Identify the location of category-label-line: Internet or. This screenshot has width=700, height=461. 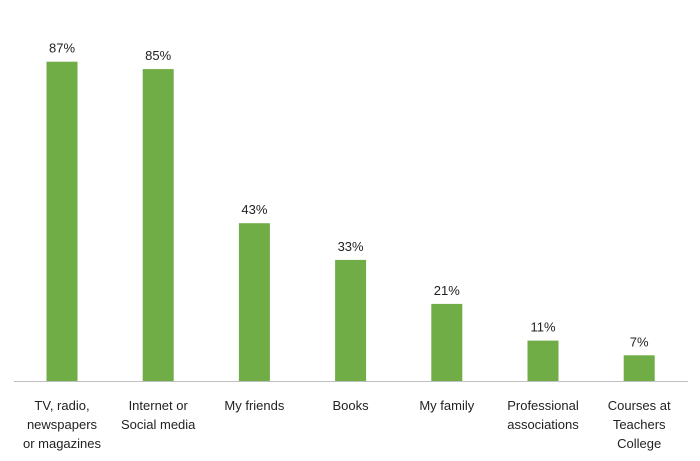
(159, 405).